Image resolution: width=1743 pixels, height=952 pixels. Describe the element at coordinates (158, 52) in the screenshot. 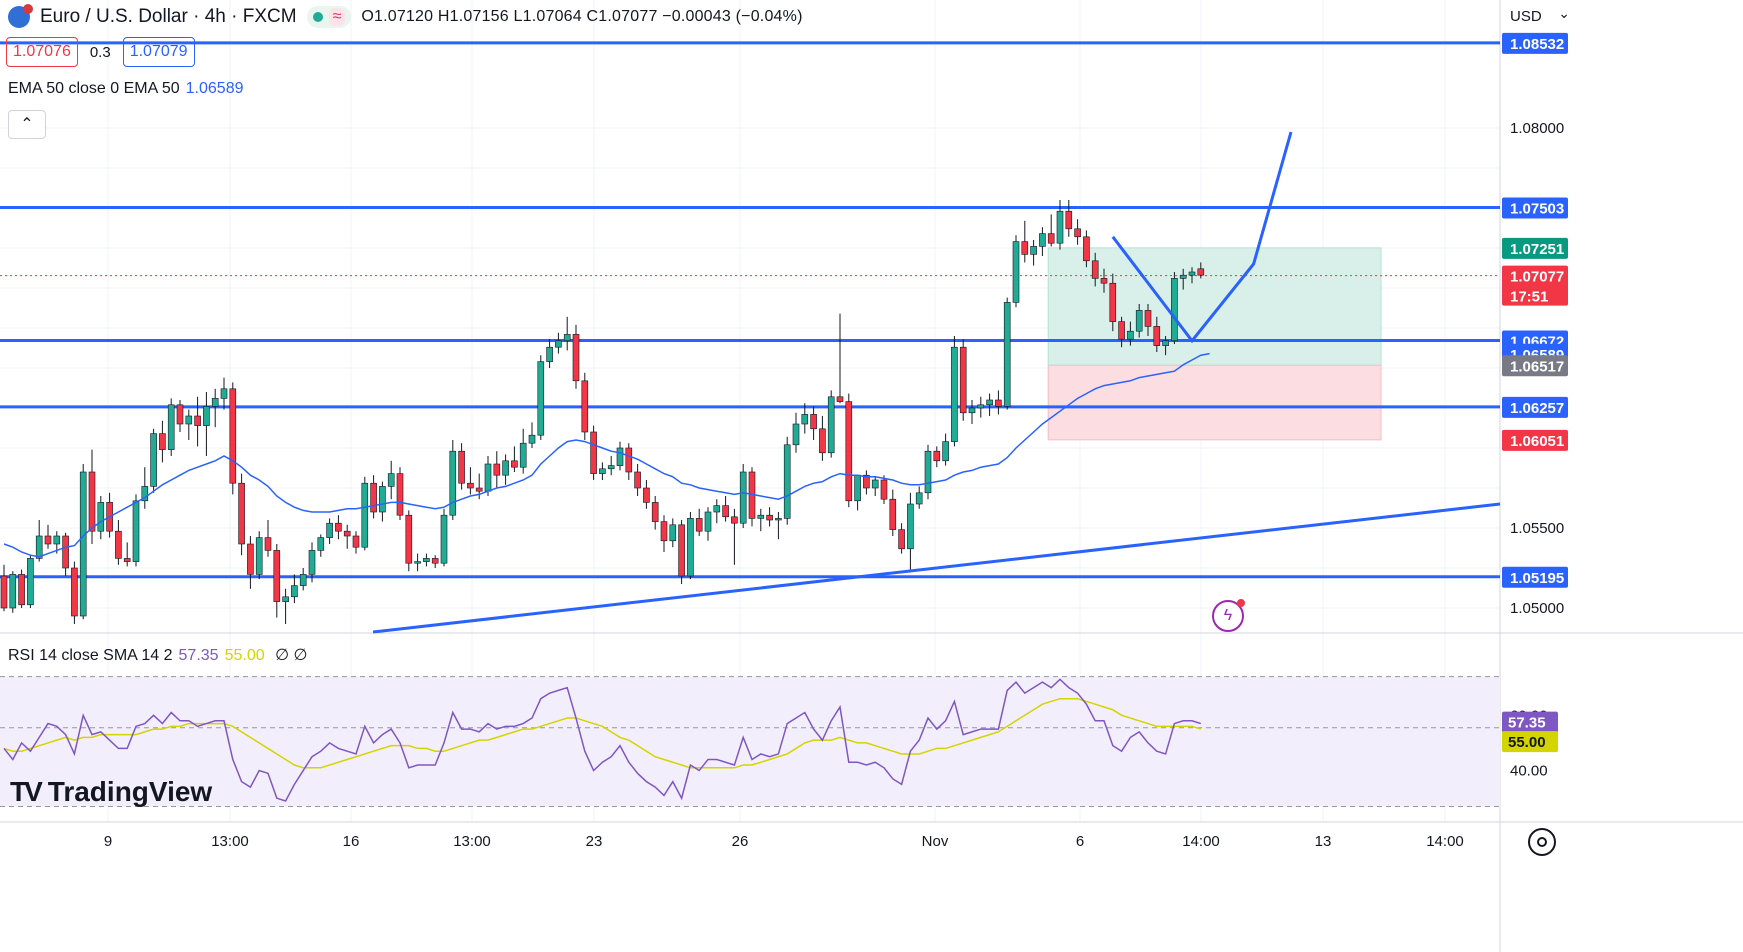

I see `buy-button: 1.07079` at that location.